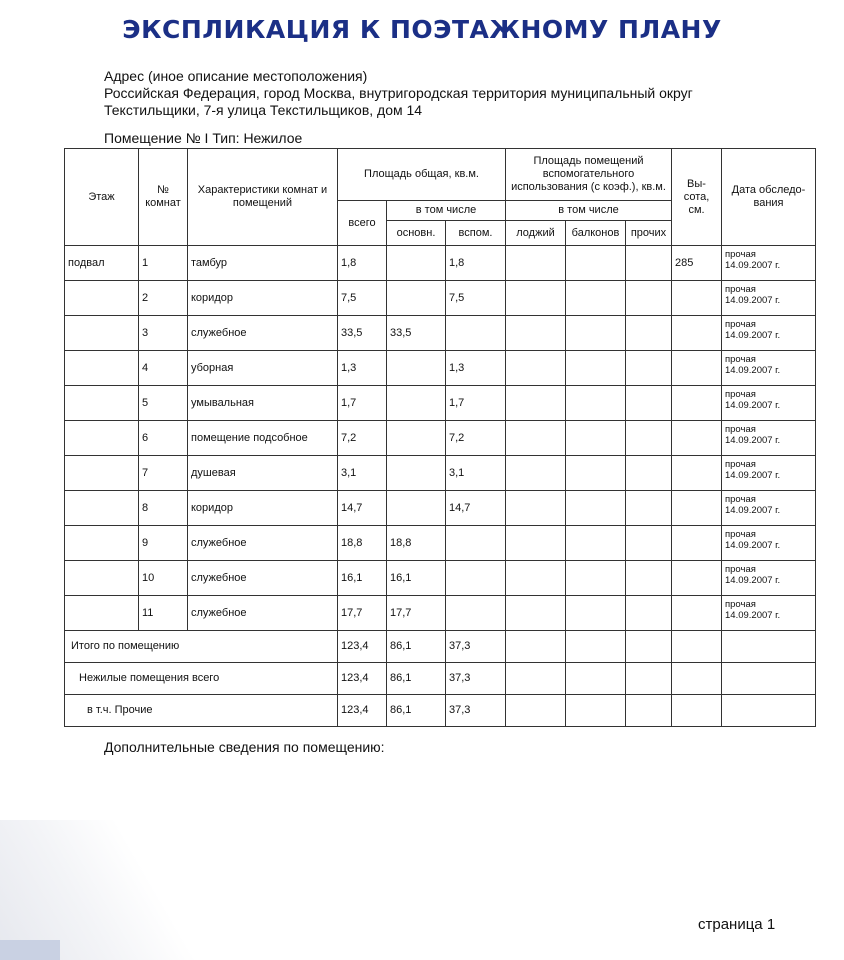  What do you see at coordinates (362, 578) in the screenshot?
I see `cell-total: 16,1` at bounding box center [362, 578].